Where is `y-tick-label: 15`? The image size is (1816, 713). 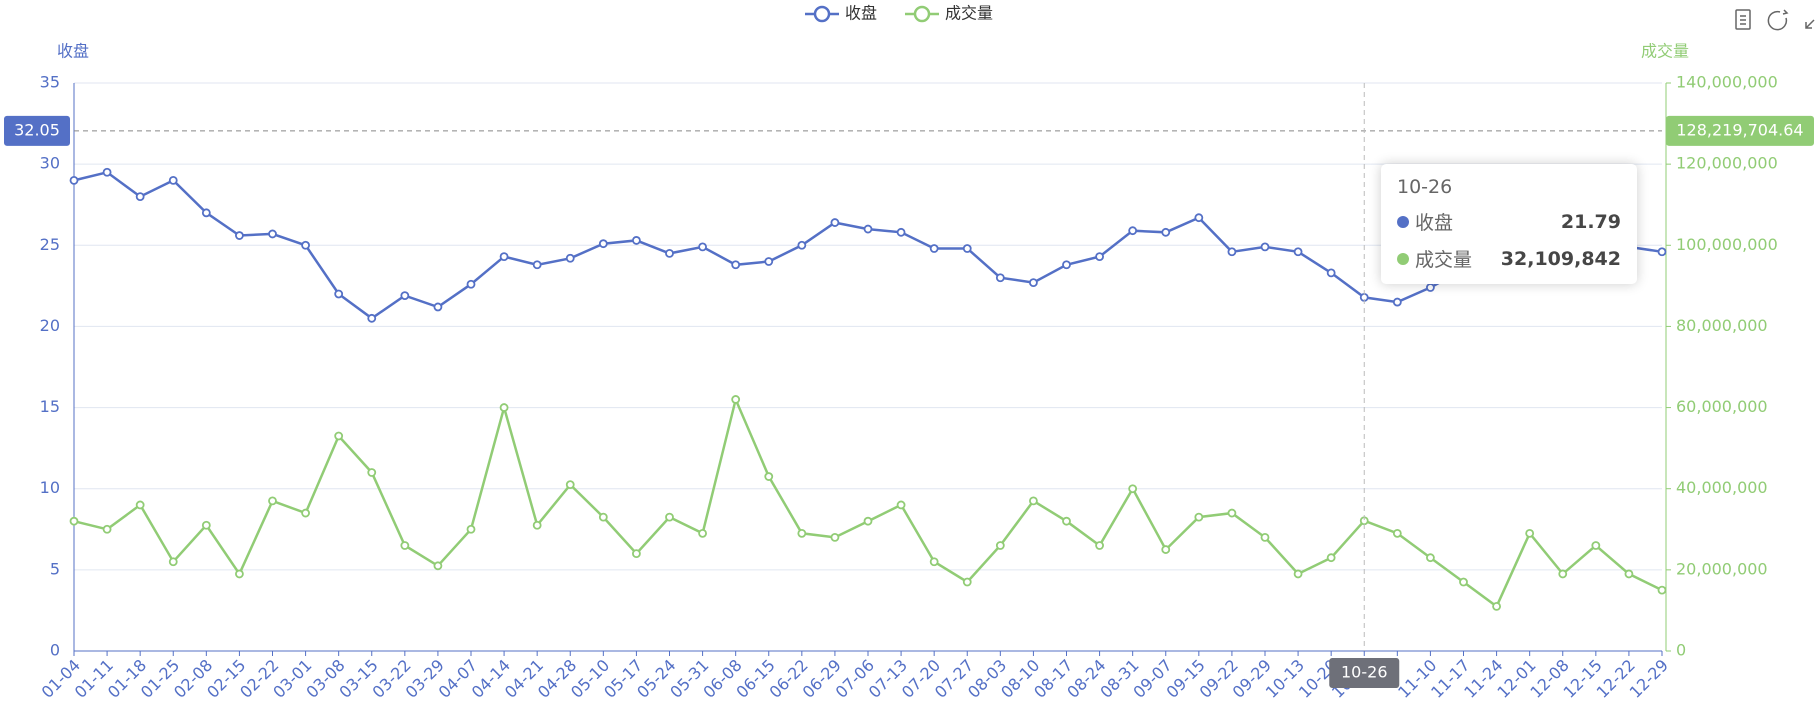 y-tick-label: 15 is located at coordinates (50, 406).